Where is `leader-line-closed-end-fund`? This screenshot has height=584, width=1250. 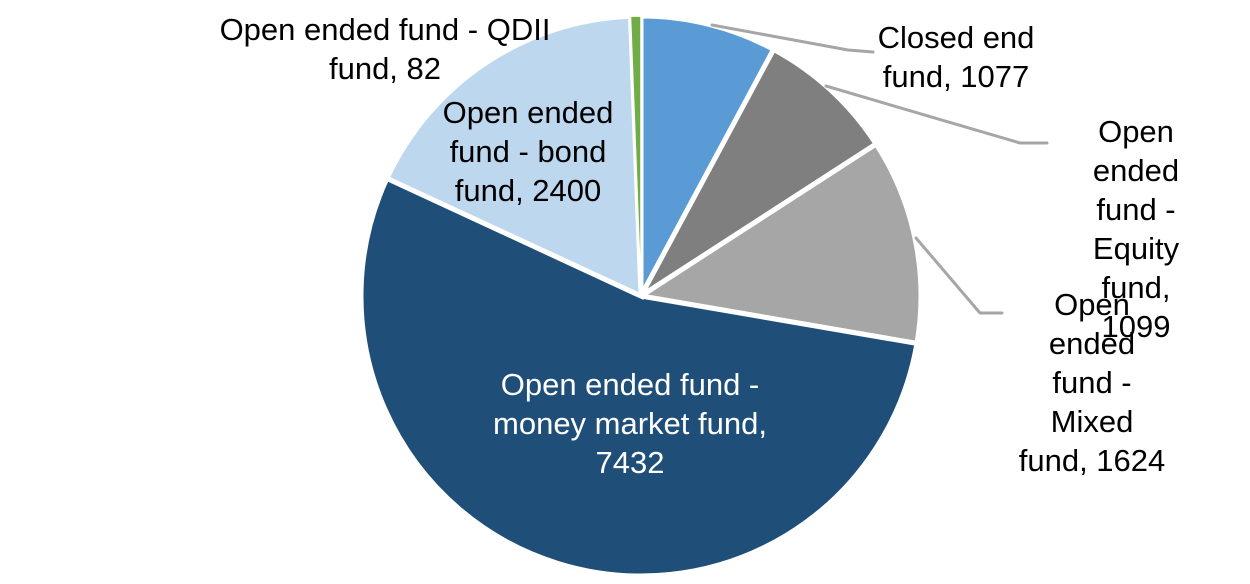
leader-line-closed-end-fund is located at coordinates (792, 38).